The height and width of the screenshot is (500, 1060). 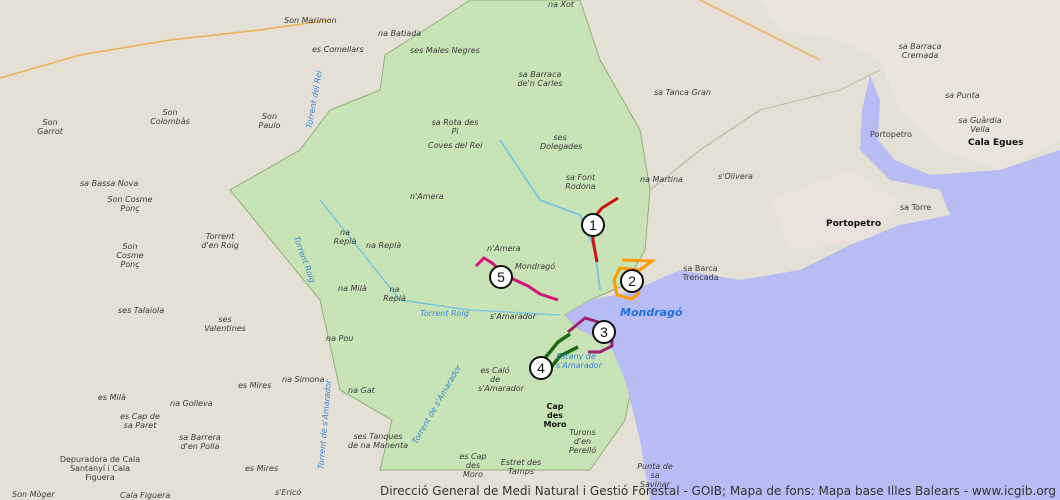 I want to click on route-marker-4: 4, so click(x=541, y=368).